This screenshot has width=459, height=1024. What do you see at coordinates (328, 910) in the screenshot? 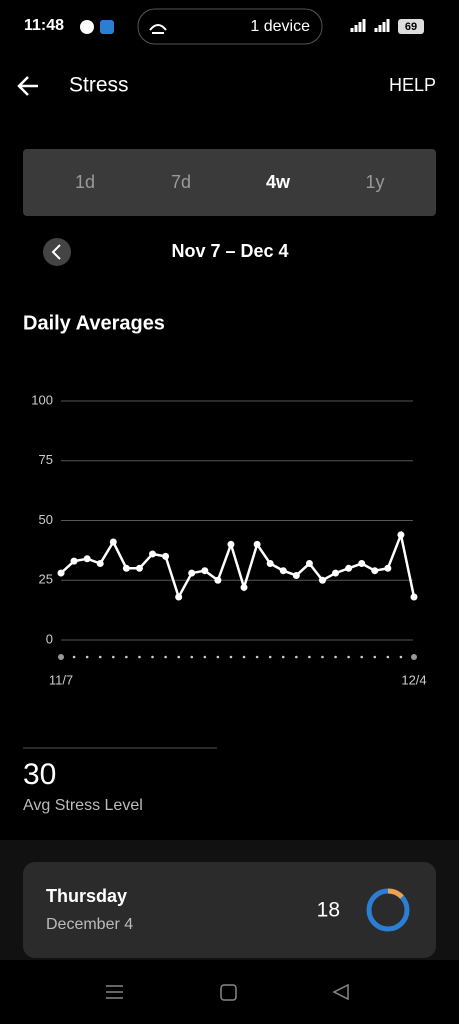
I see `day-value: 18` at bounding box center [328, 910].